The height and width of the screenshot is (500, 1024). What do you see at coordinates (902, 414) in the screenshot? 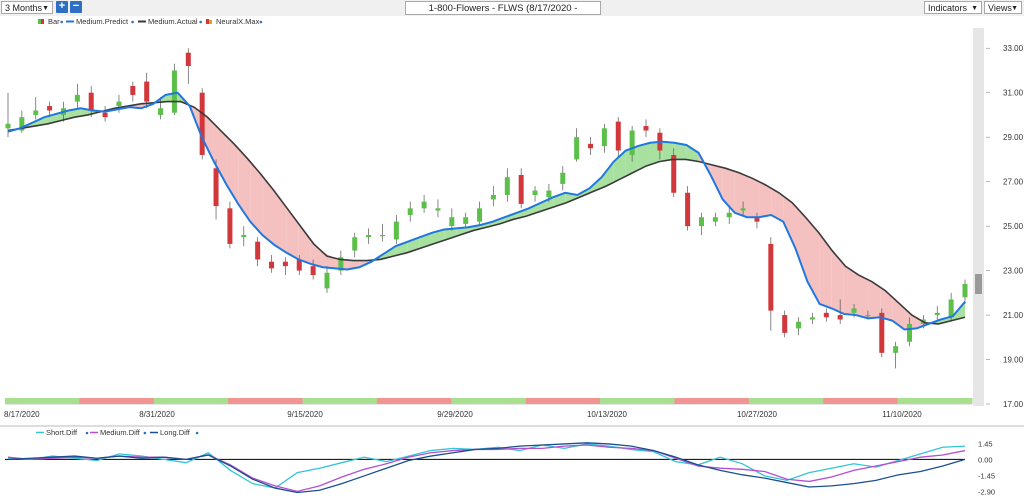
I see `x-tick-label: 11/10/2020` at bounding box center [902, 414].